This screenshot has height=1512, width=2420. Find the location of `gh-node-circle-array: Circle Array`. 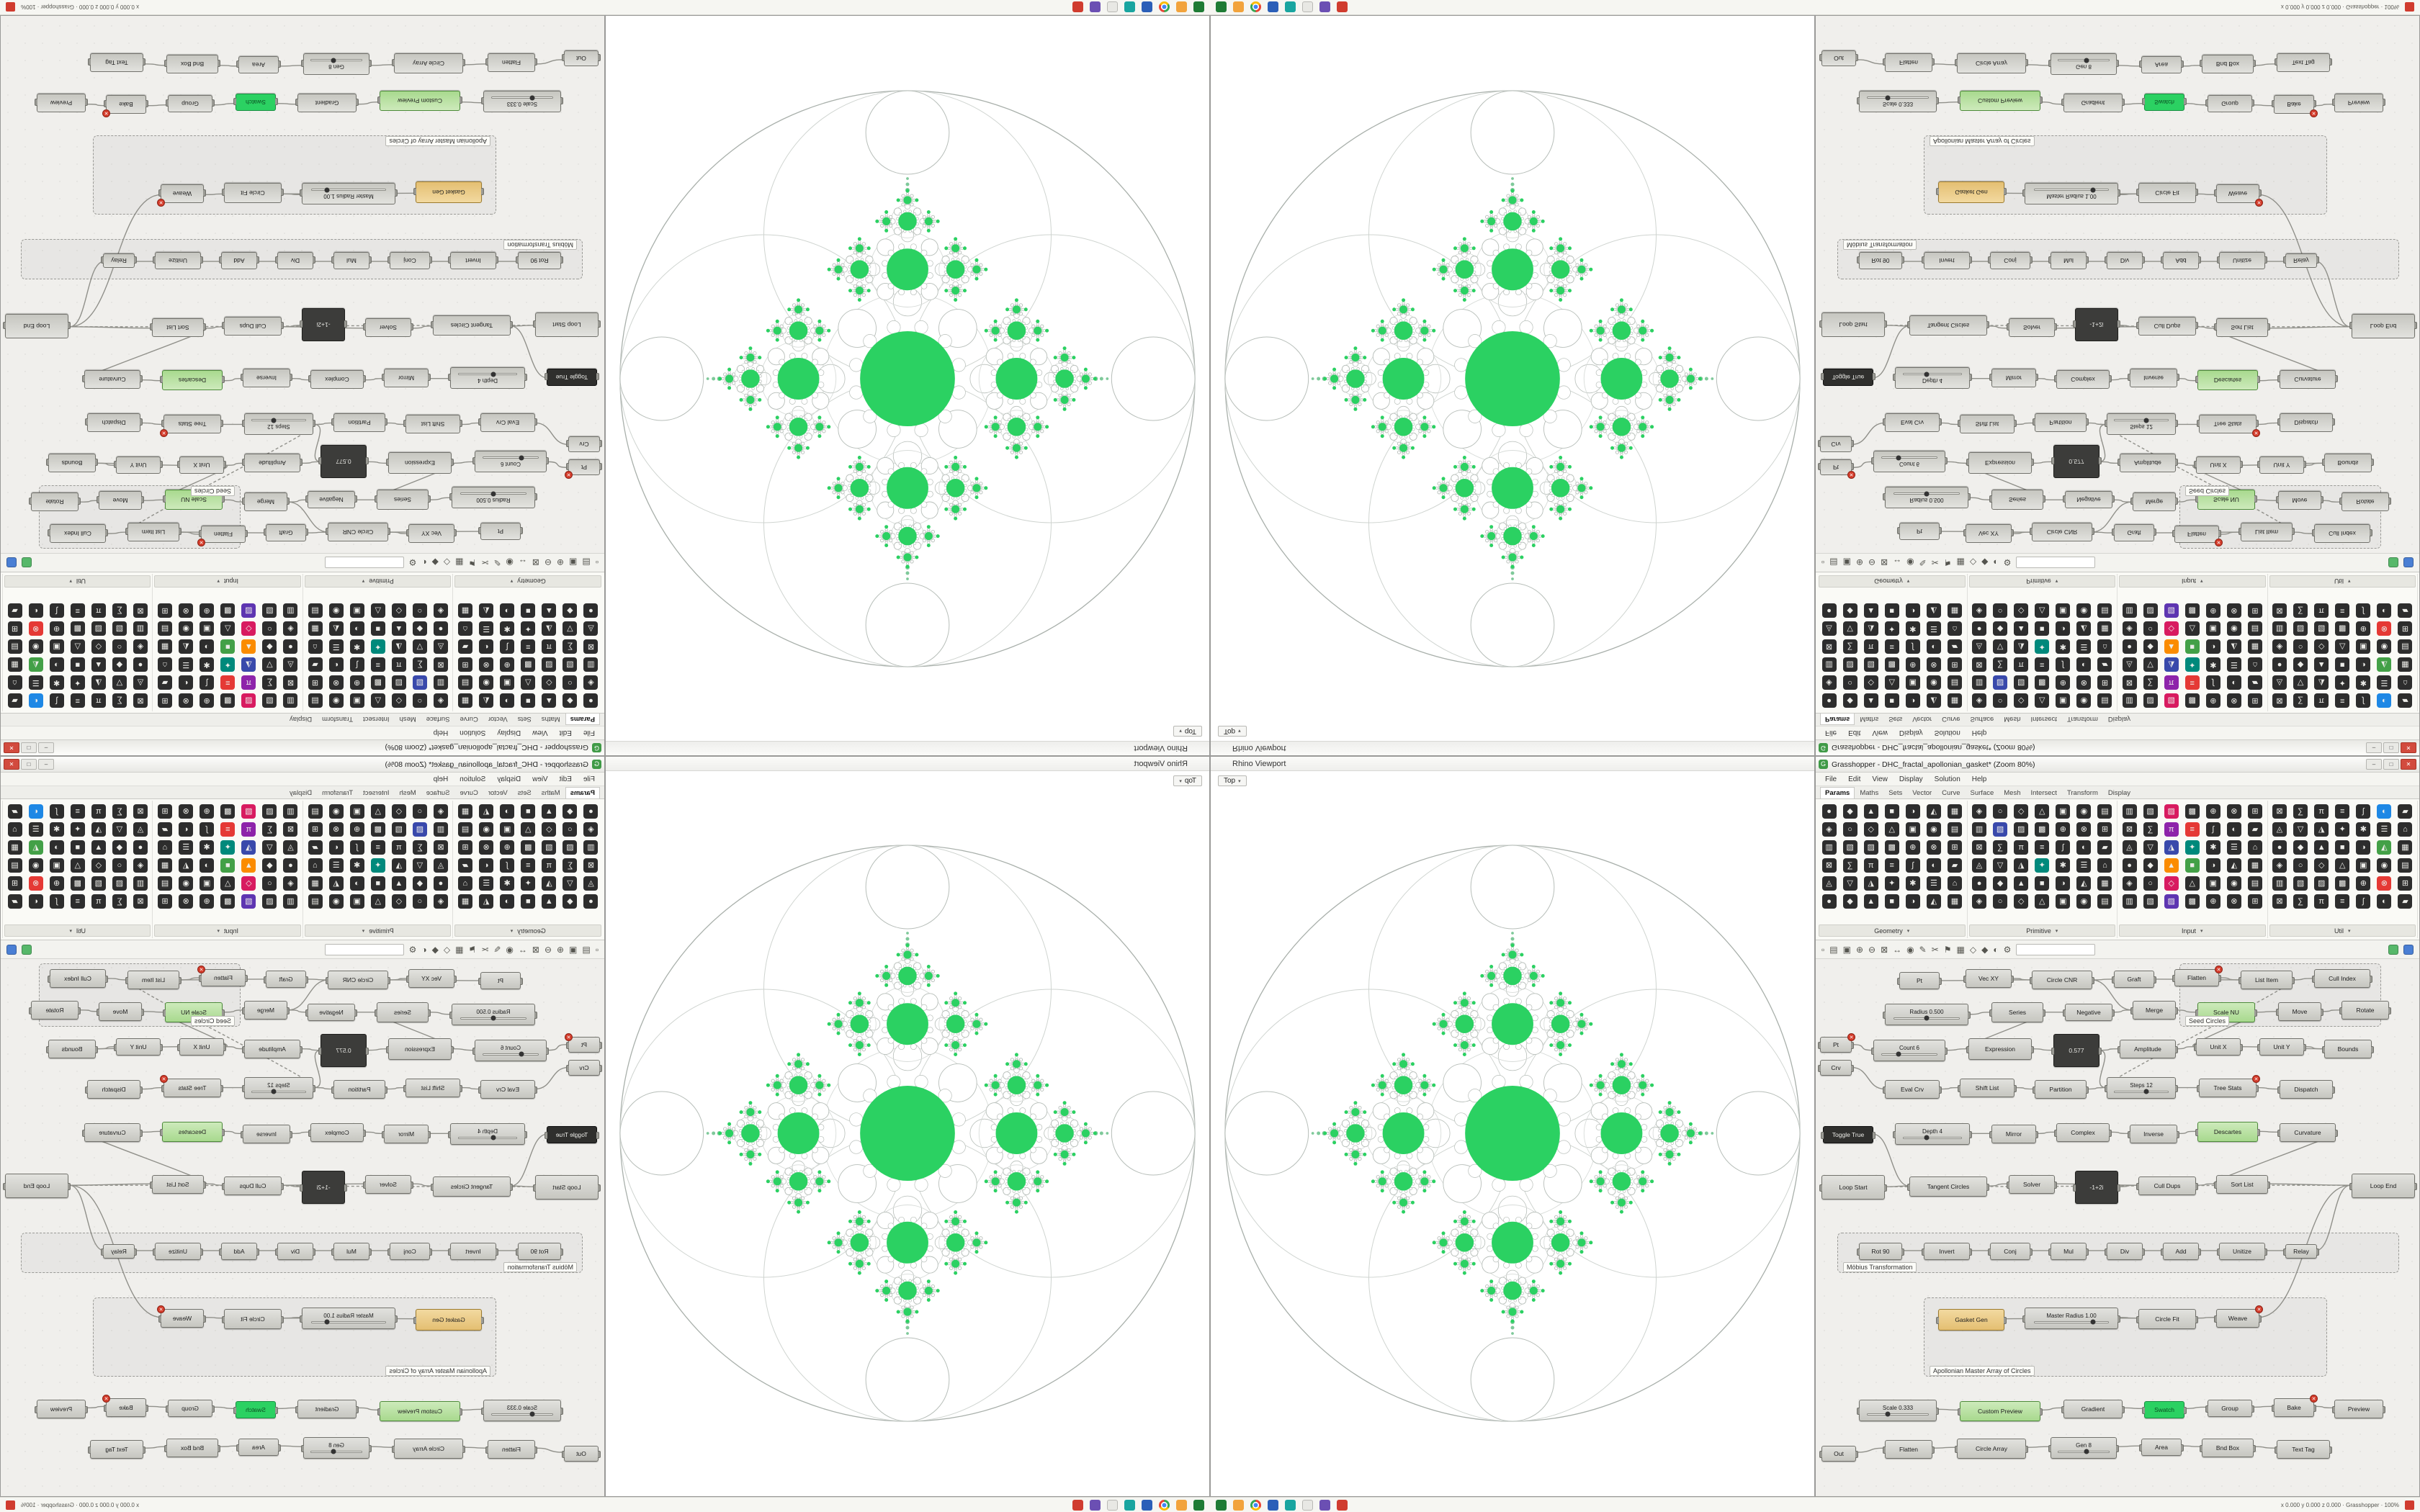

gh-node-circle-array: Circle Array is located at coordinates (1992, 1449).